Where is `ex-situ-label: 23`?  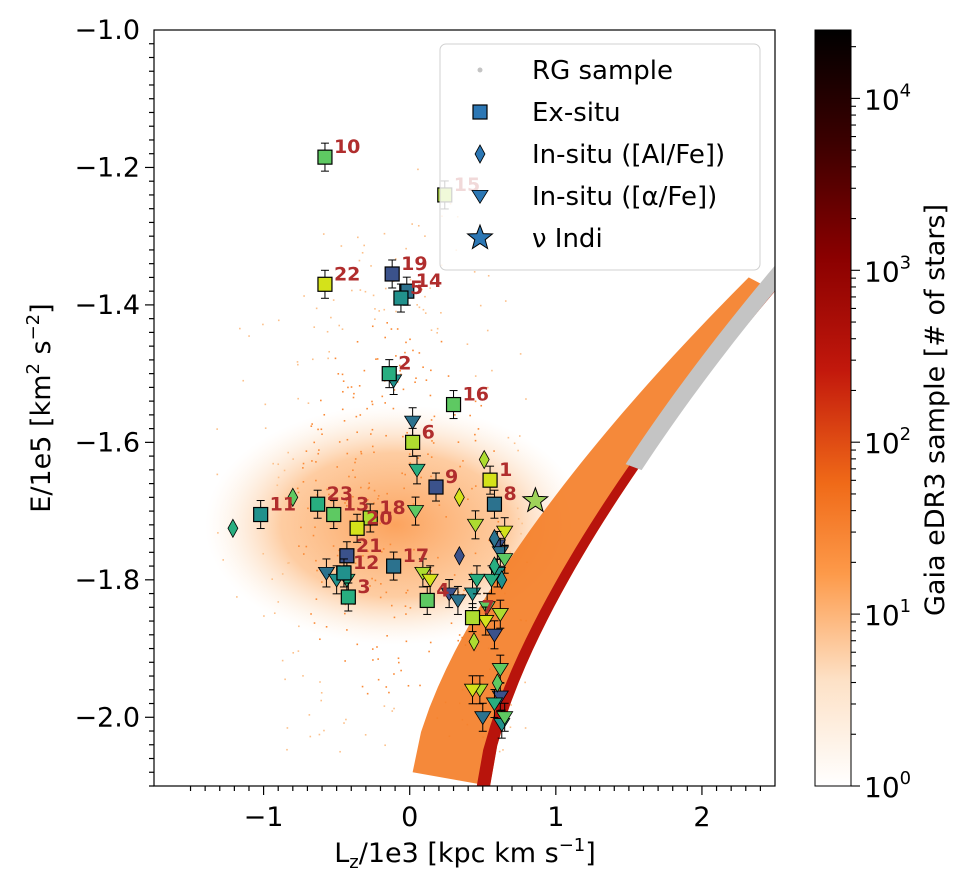
ex-situ-label: 23 is located at coordinates (340, 494).